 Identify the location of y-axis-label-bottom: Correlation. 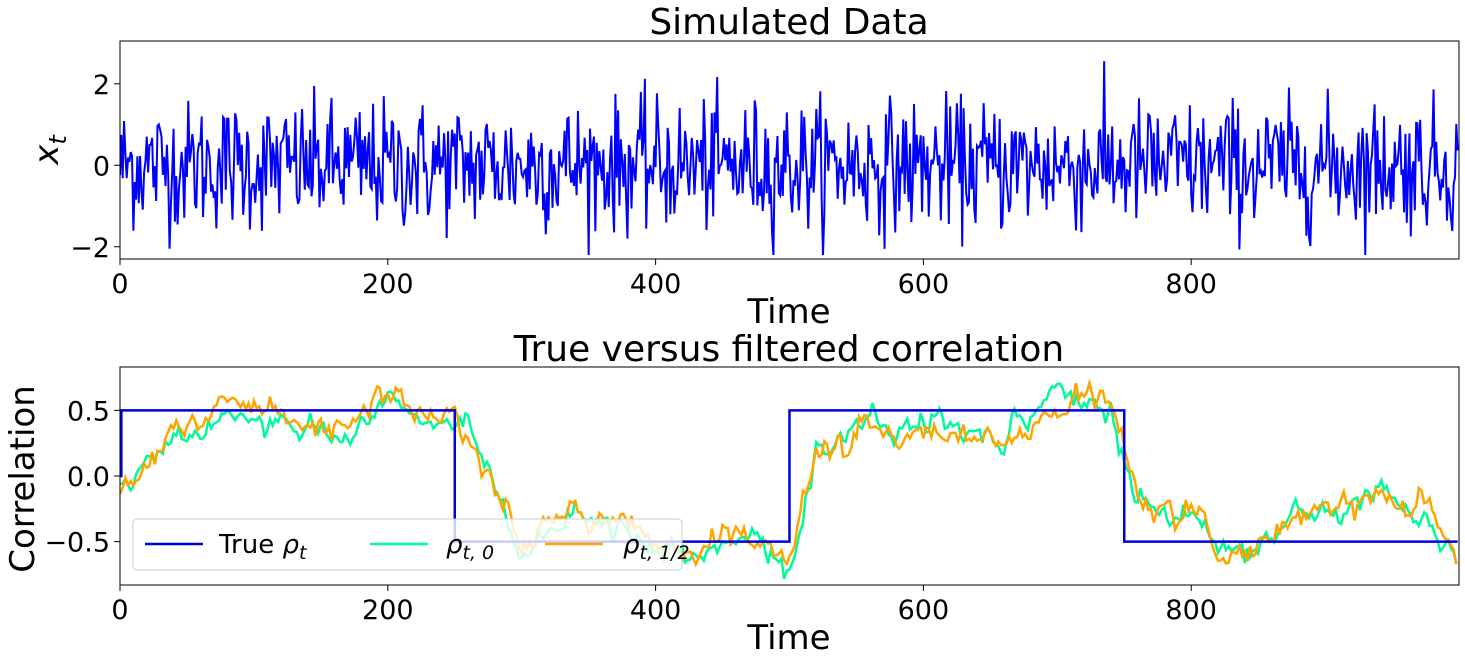
(23, 478).